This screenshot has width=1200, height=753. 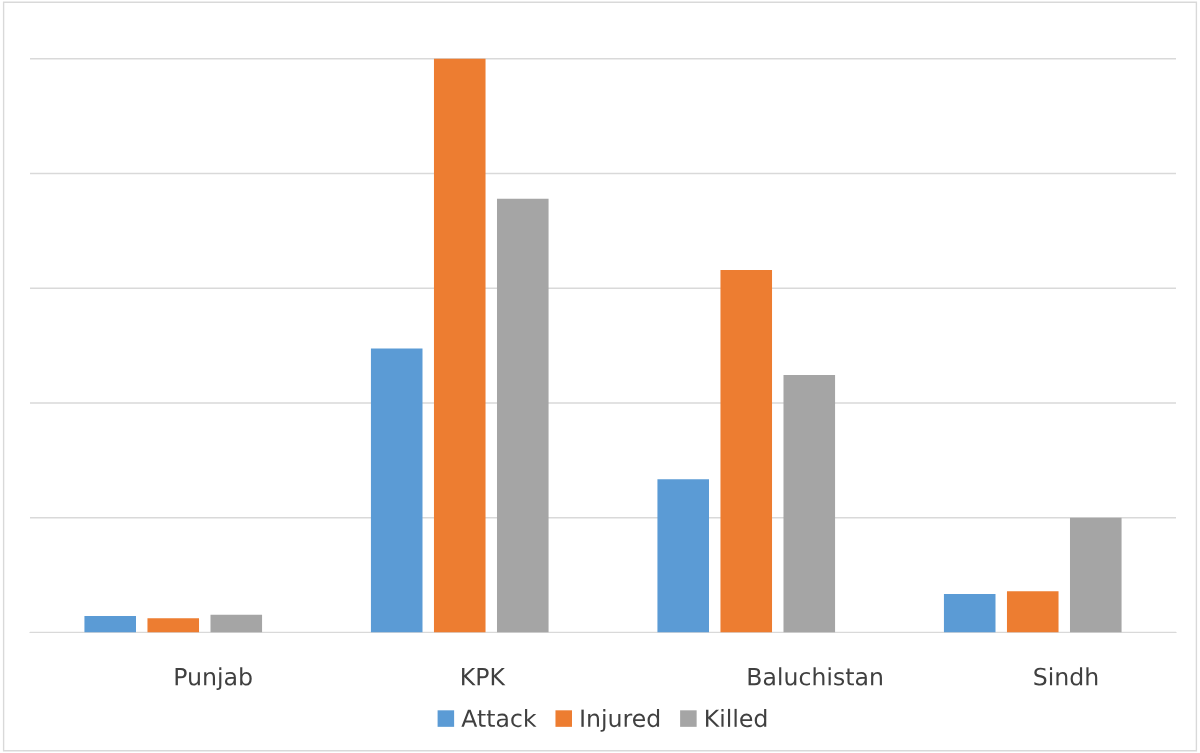 What do you see at coordinates (499, 718) in the screenshot?
I see `legend-label: Attack` at bounding box center [499, 718].